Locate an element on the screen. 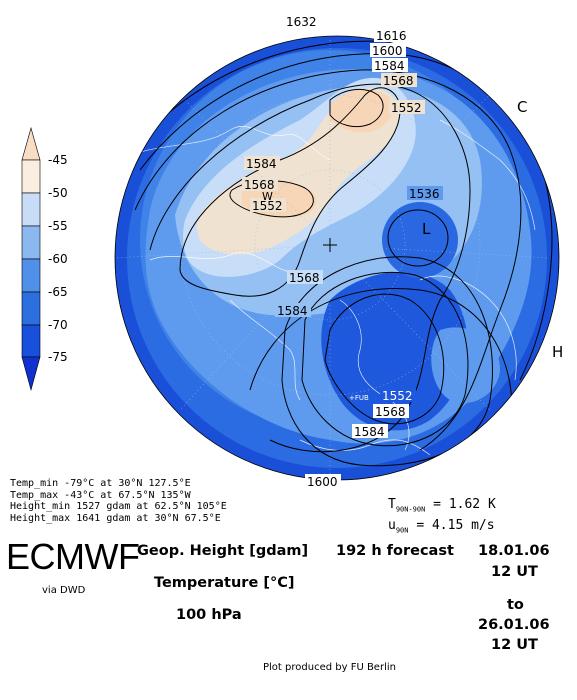  colorbar-bottom-arrow is located at coordinates (31, 374).